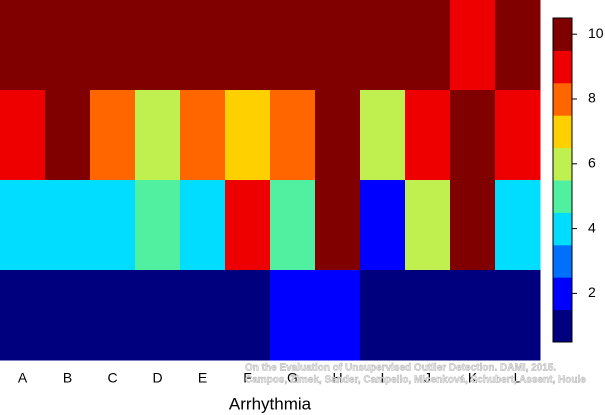  Describe the element at coordinates (518, 378) in the screenshot. I see `x-tick-label: L` at that location.